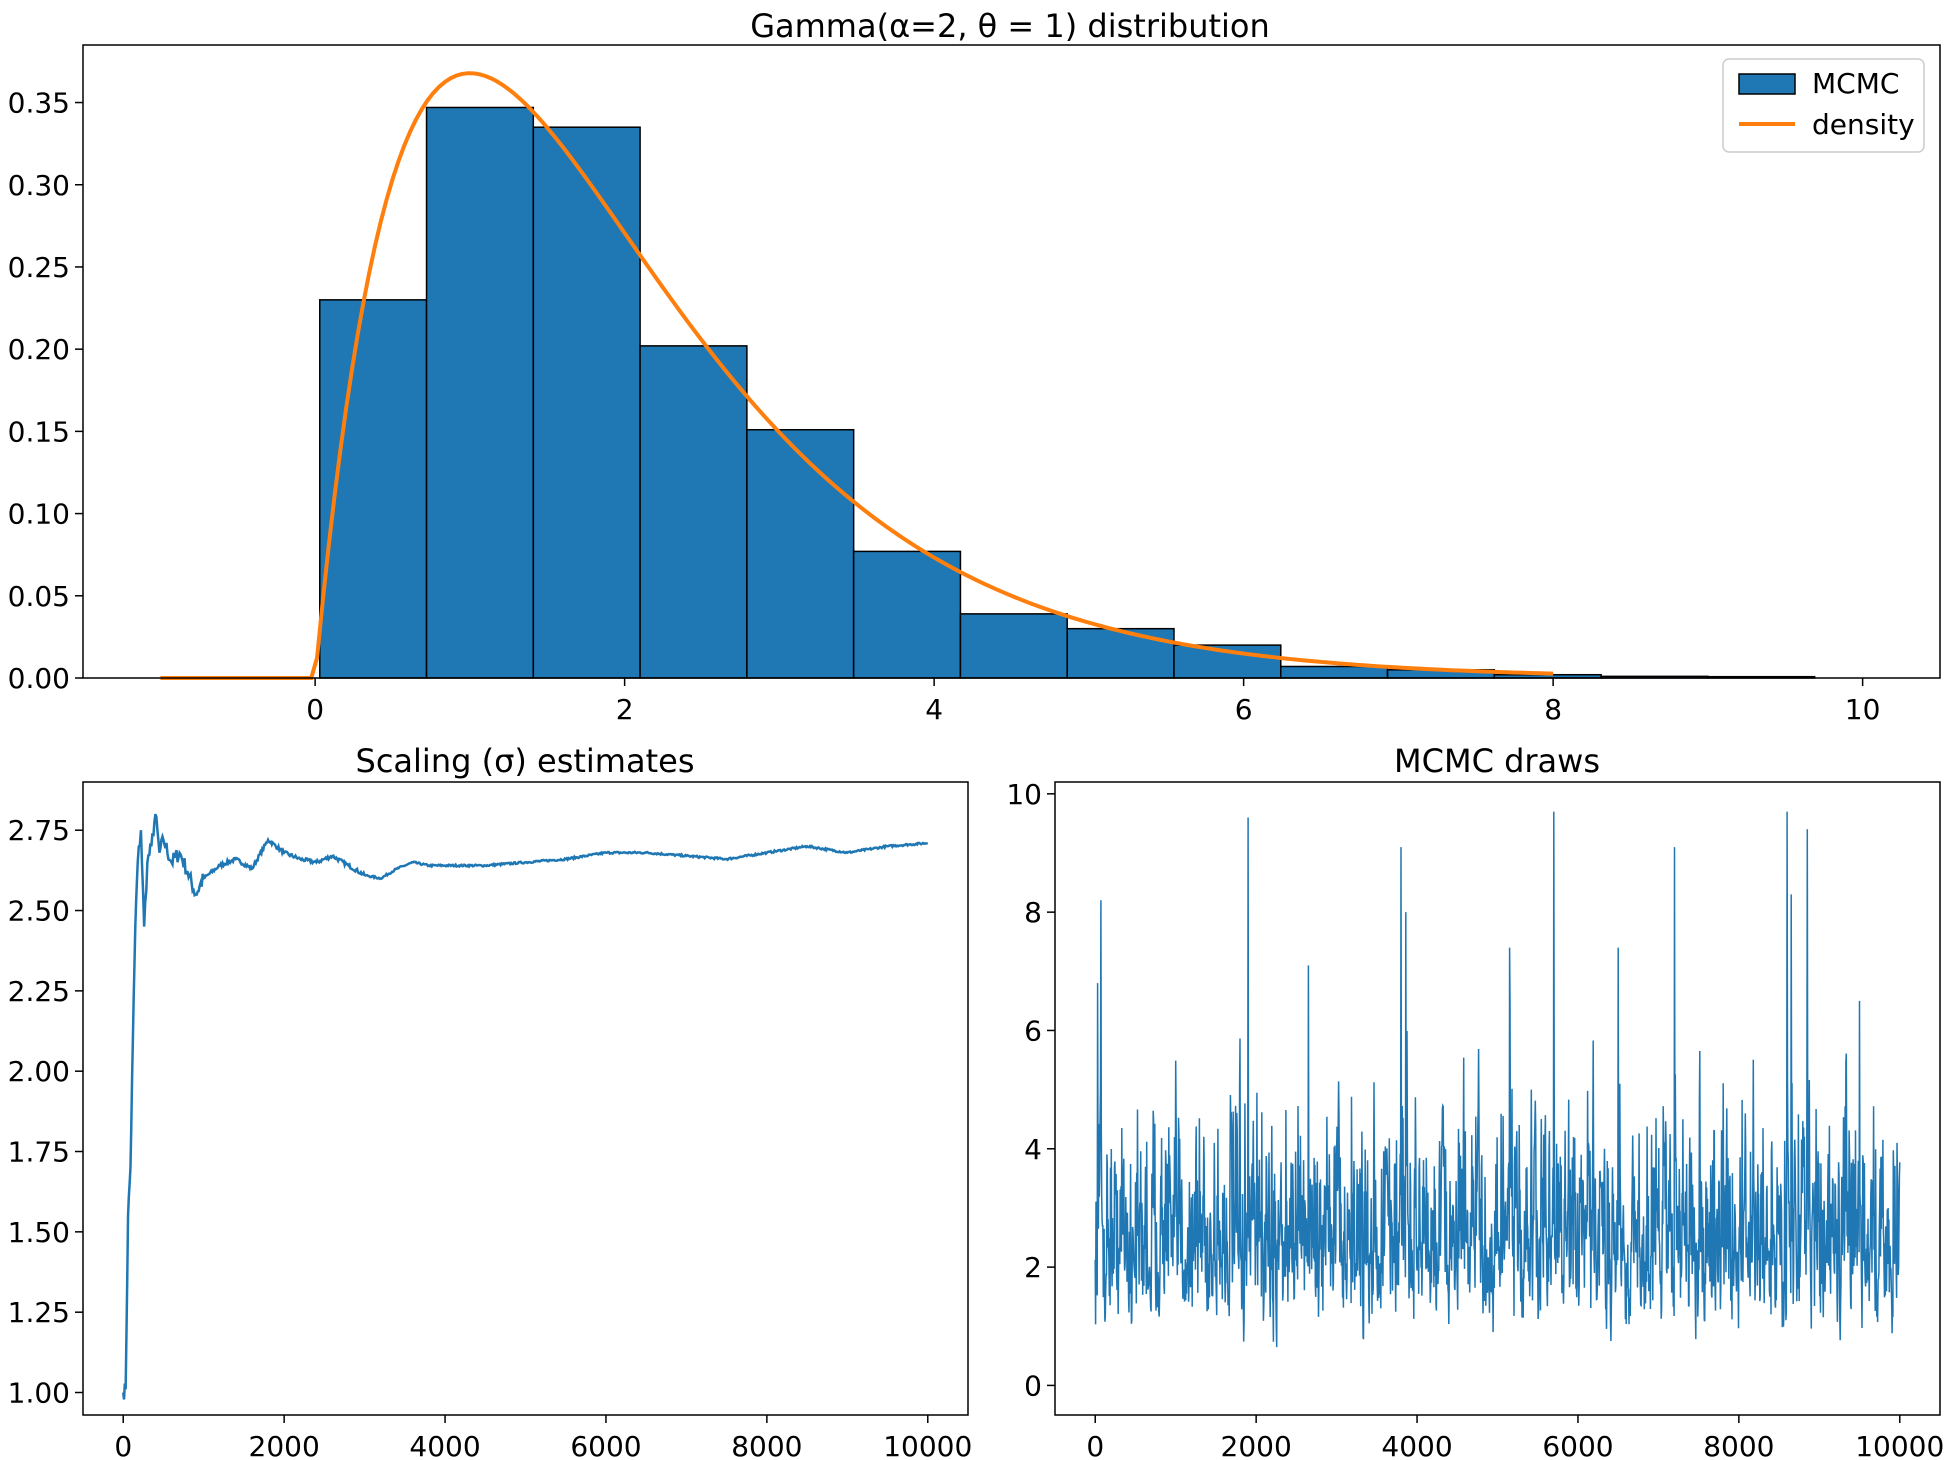 The width and height of the screenshot is (1951, 1460). Describe the element at coordinates (1033, 1030) in the screenshot. I see `draws-y-tick-label: 6` at that location.